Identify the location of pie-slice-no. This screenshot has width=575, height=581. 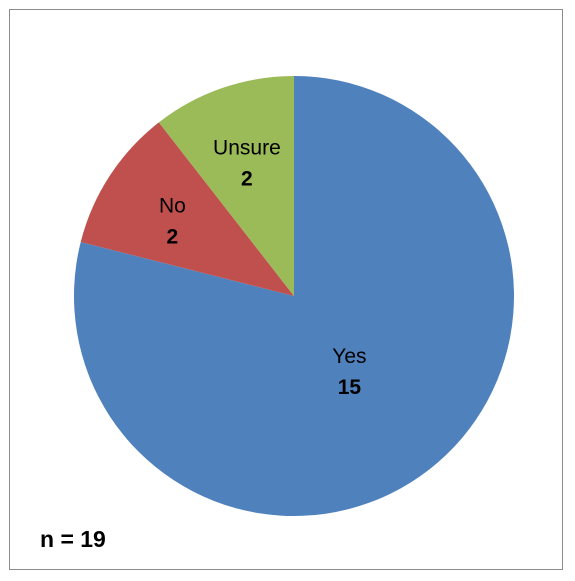
(187, 209).